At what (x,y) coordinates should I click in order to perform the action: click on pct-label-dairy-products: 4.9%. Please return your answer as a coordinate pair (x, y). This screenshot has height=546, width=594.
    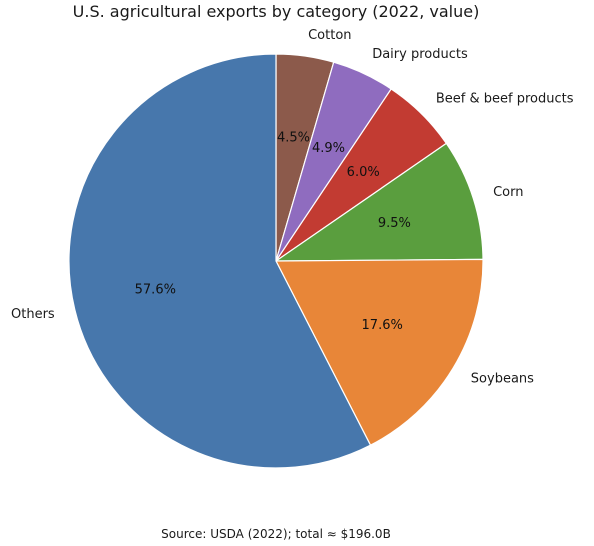
    Looking at the image, I should click on (328, 148).